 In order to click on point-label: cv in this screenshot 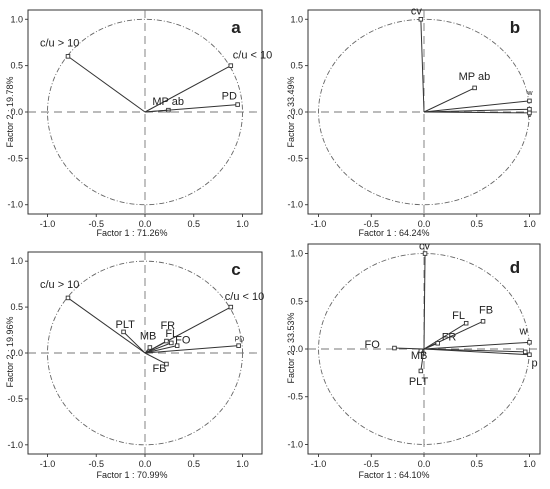, I will do `click(417, 11)`.